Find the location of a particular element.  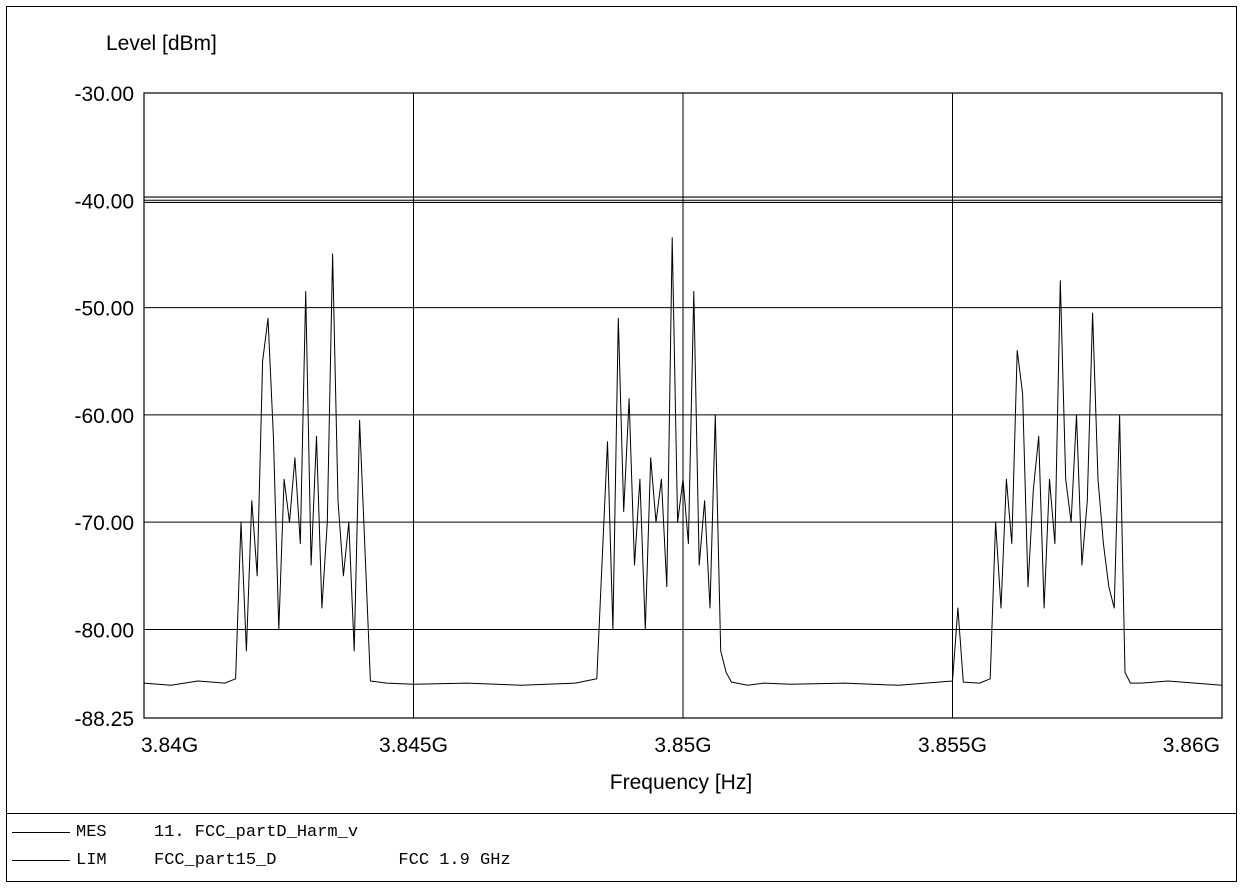

legend-item-mes: MES 11. FCC_partD_Harm_v is located at coordinates (185, 832).